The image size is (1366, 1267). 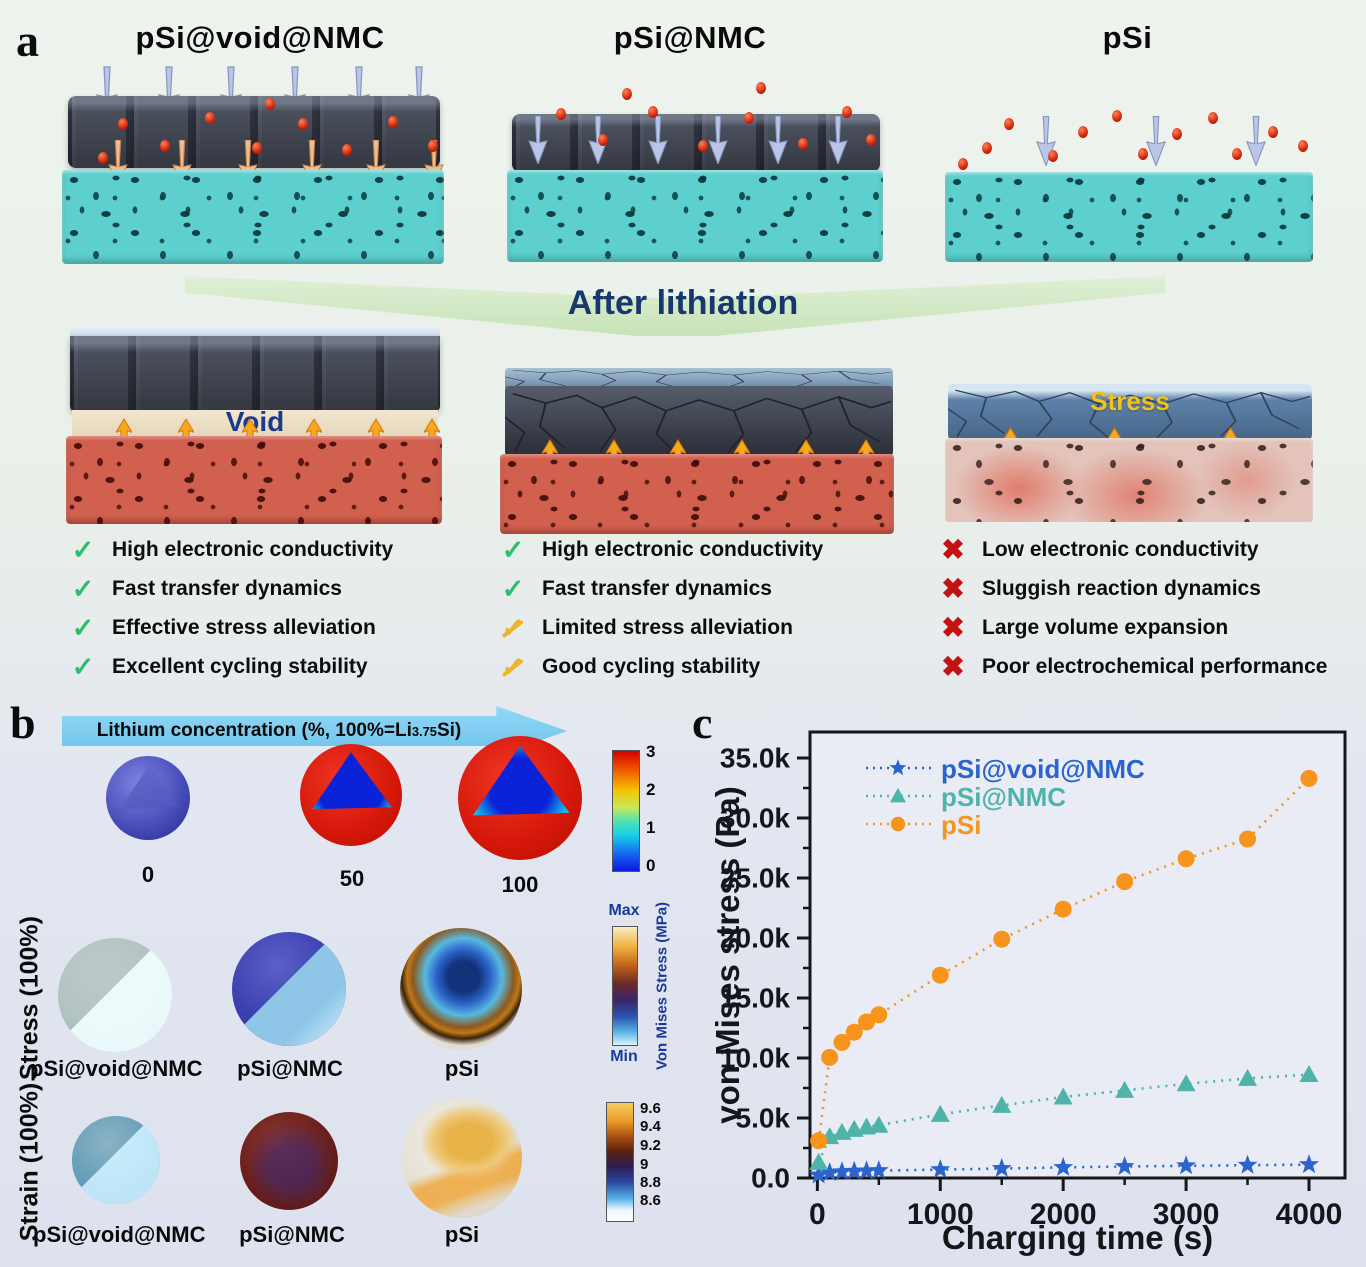 What do you see at coordinates (290, 1068) in the screenshot?
I see `stress-sphere-label: pSi@NMC` at bounding box center [290, 1068].